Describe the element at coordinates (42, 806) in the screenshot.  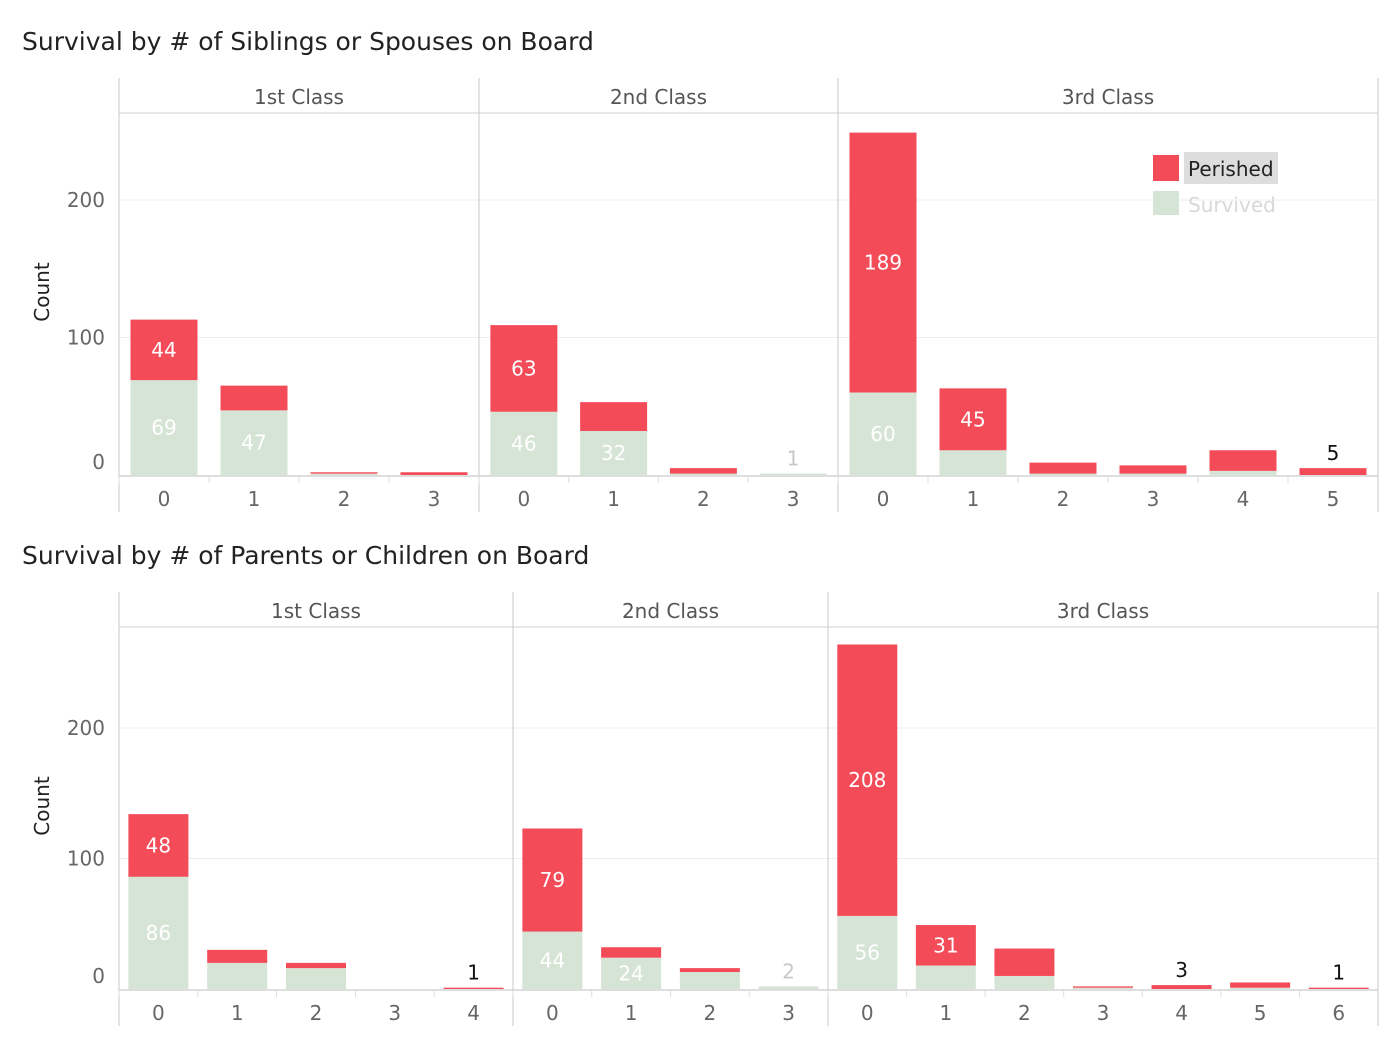
I see `y-axis-label-parents: Count` at that location.